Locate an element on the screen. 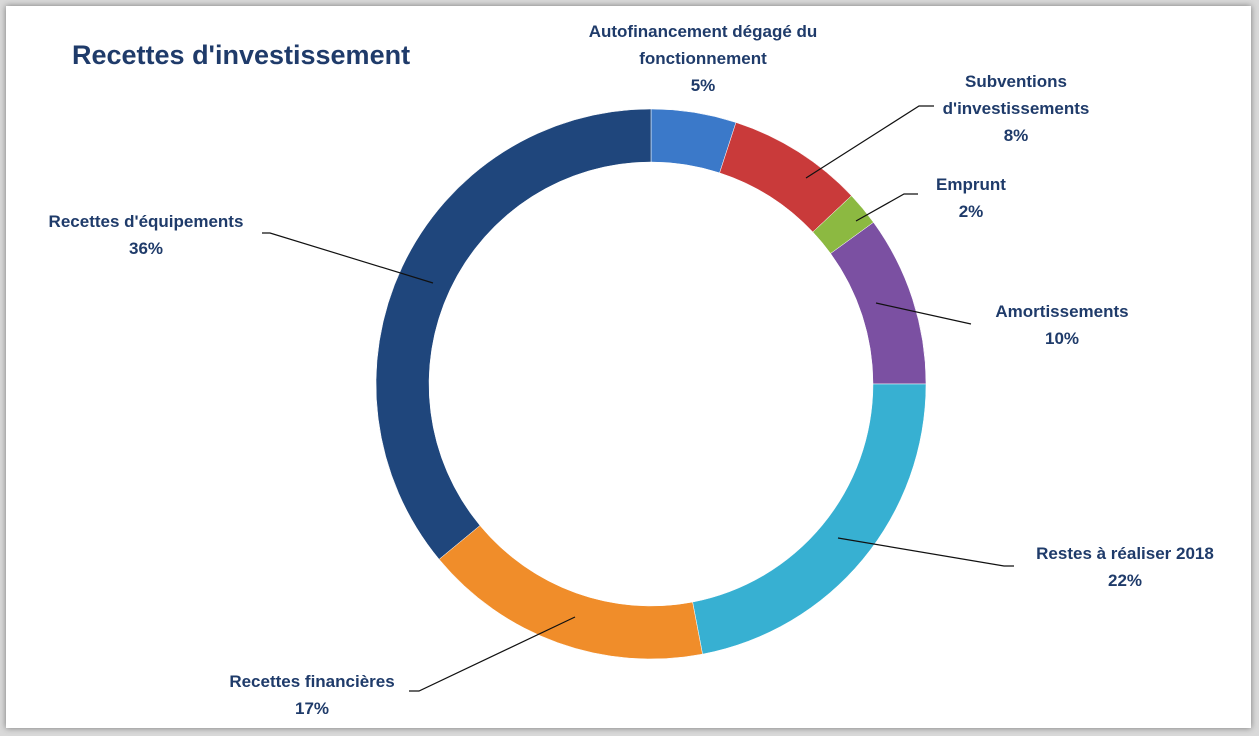 This screenshot has height=736, width=1259. slice-label: Emprunt is located at coordinates (971, 184).